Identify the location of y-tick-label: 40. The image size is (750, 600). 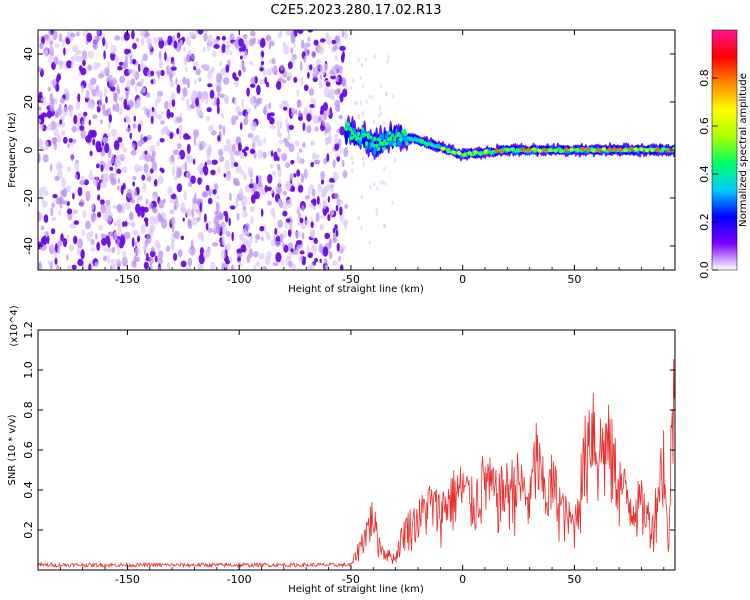
(28, 54).